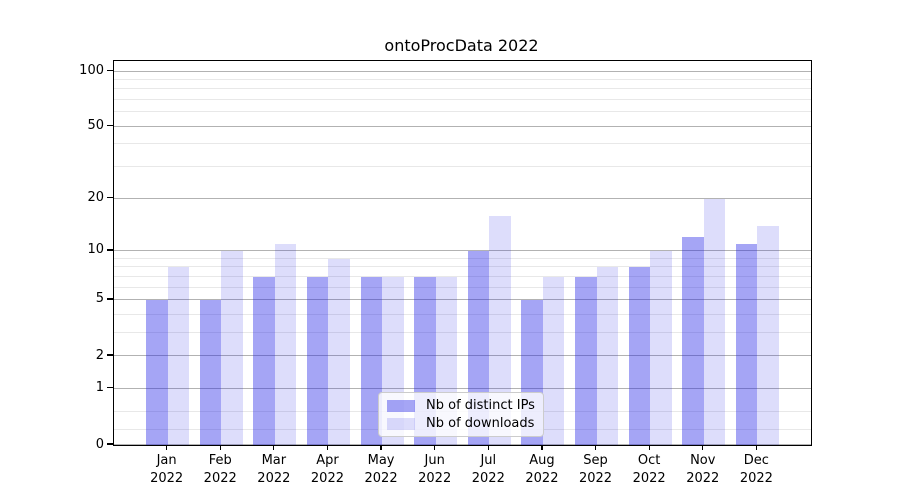 The width and height of the screenshot is (900, 500). What do you see at coordinates (435, 469) in the screenshot?
I see `x-tick-label: Jun 2022` at bounding box center [435, 469].